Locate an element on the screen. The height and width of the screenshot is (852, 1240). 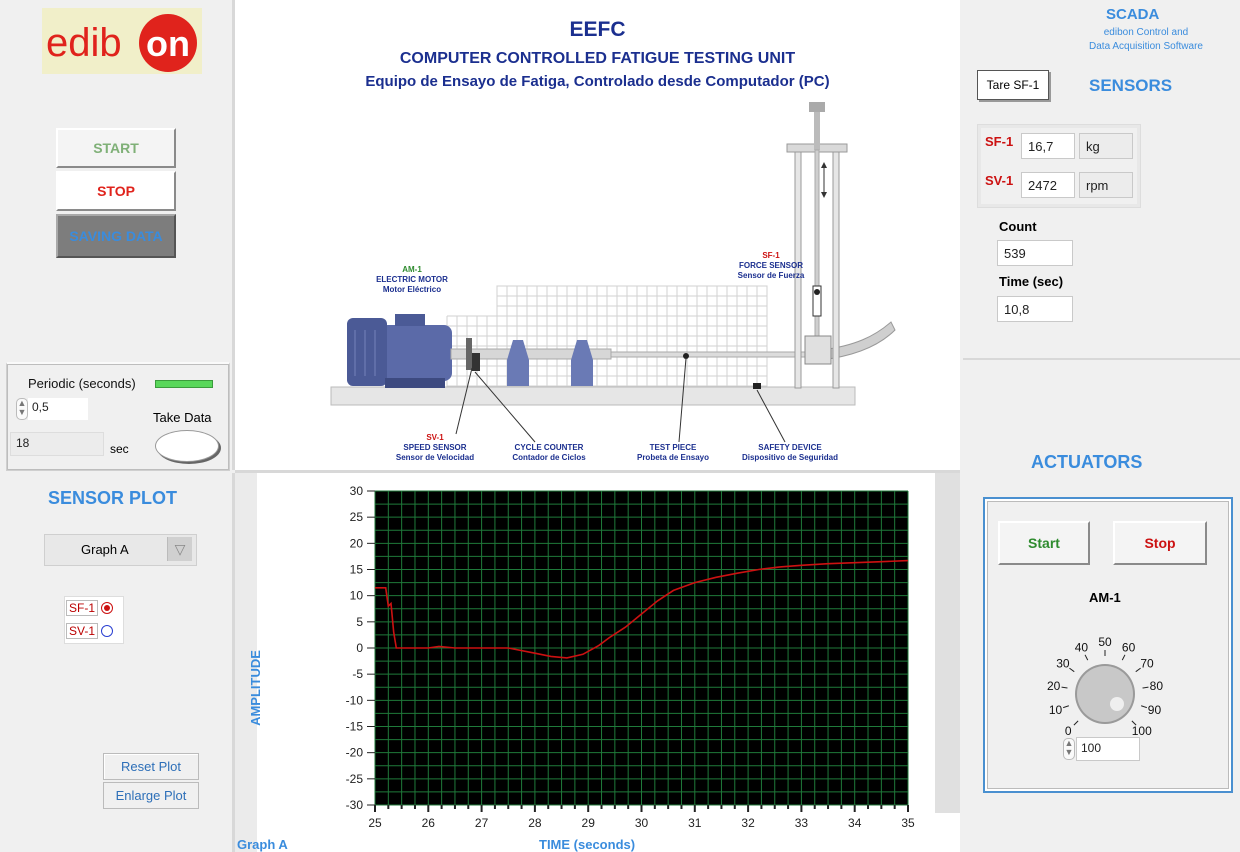
y-tick-label: -20 is located at coordinates (355, 753).